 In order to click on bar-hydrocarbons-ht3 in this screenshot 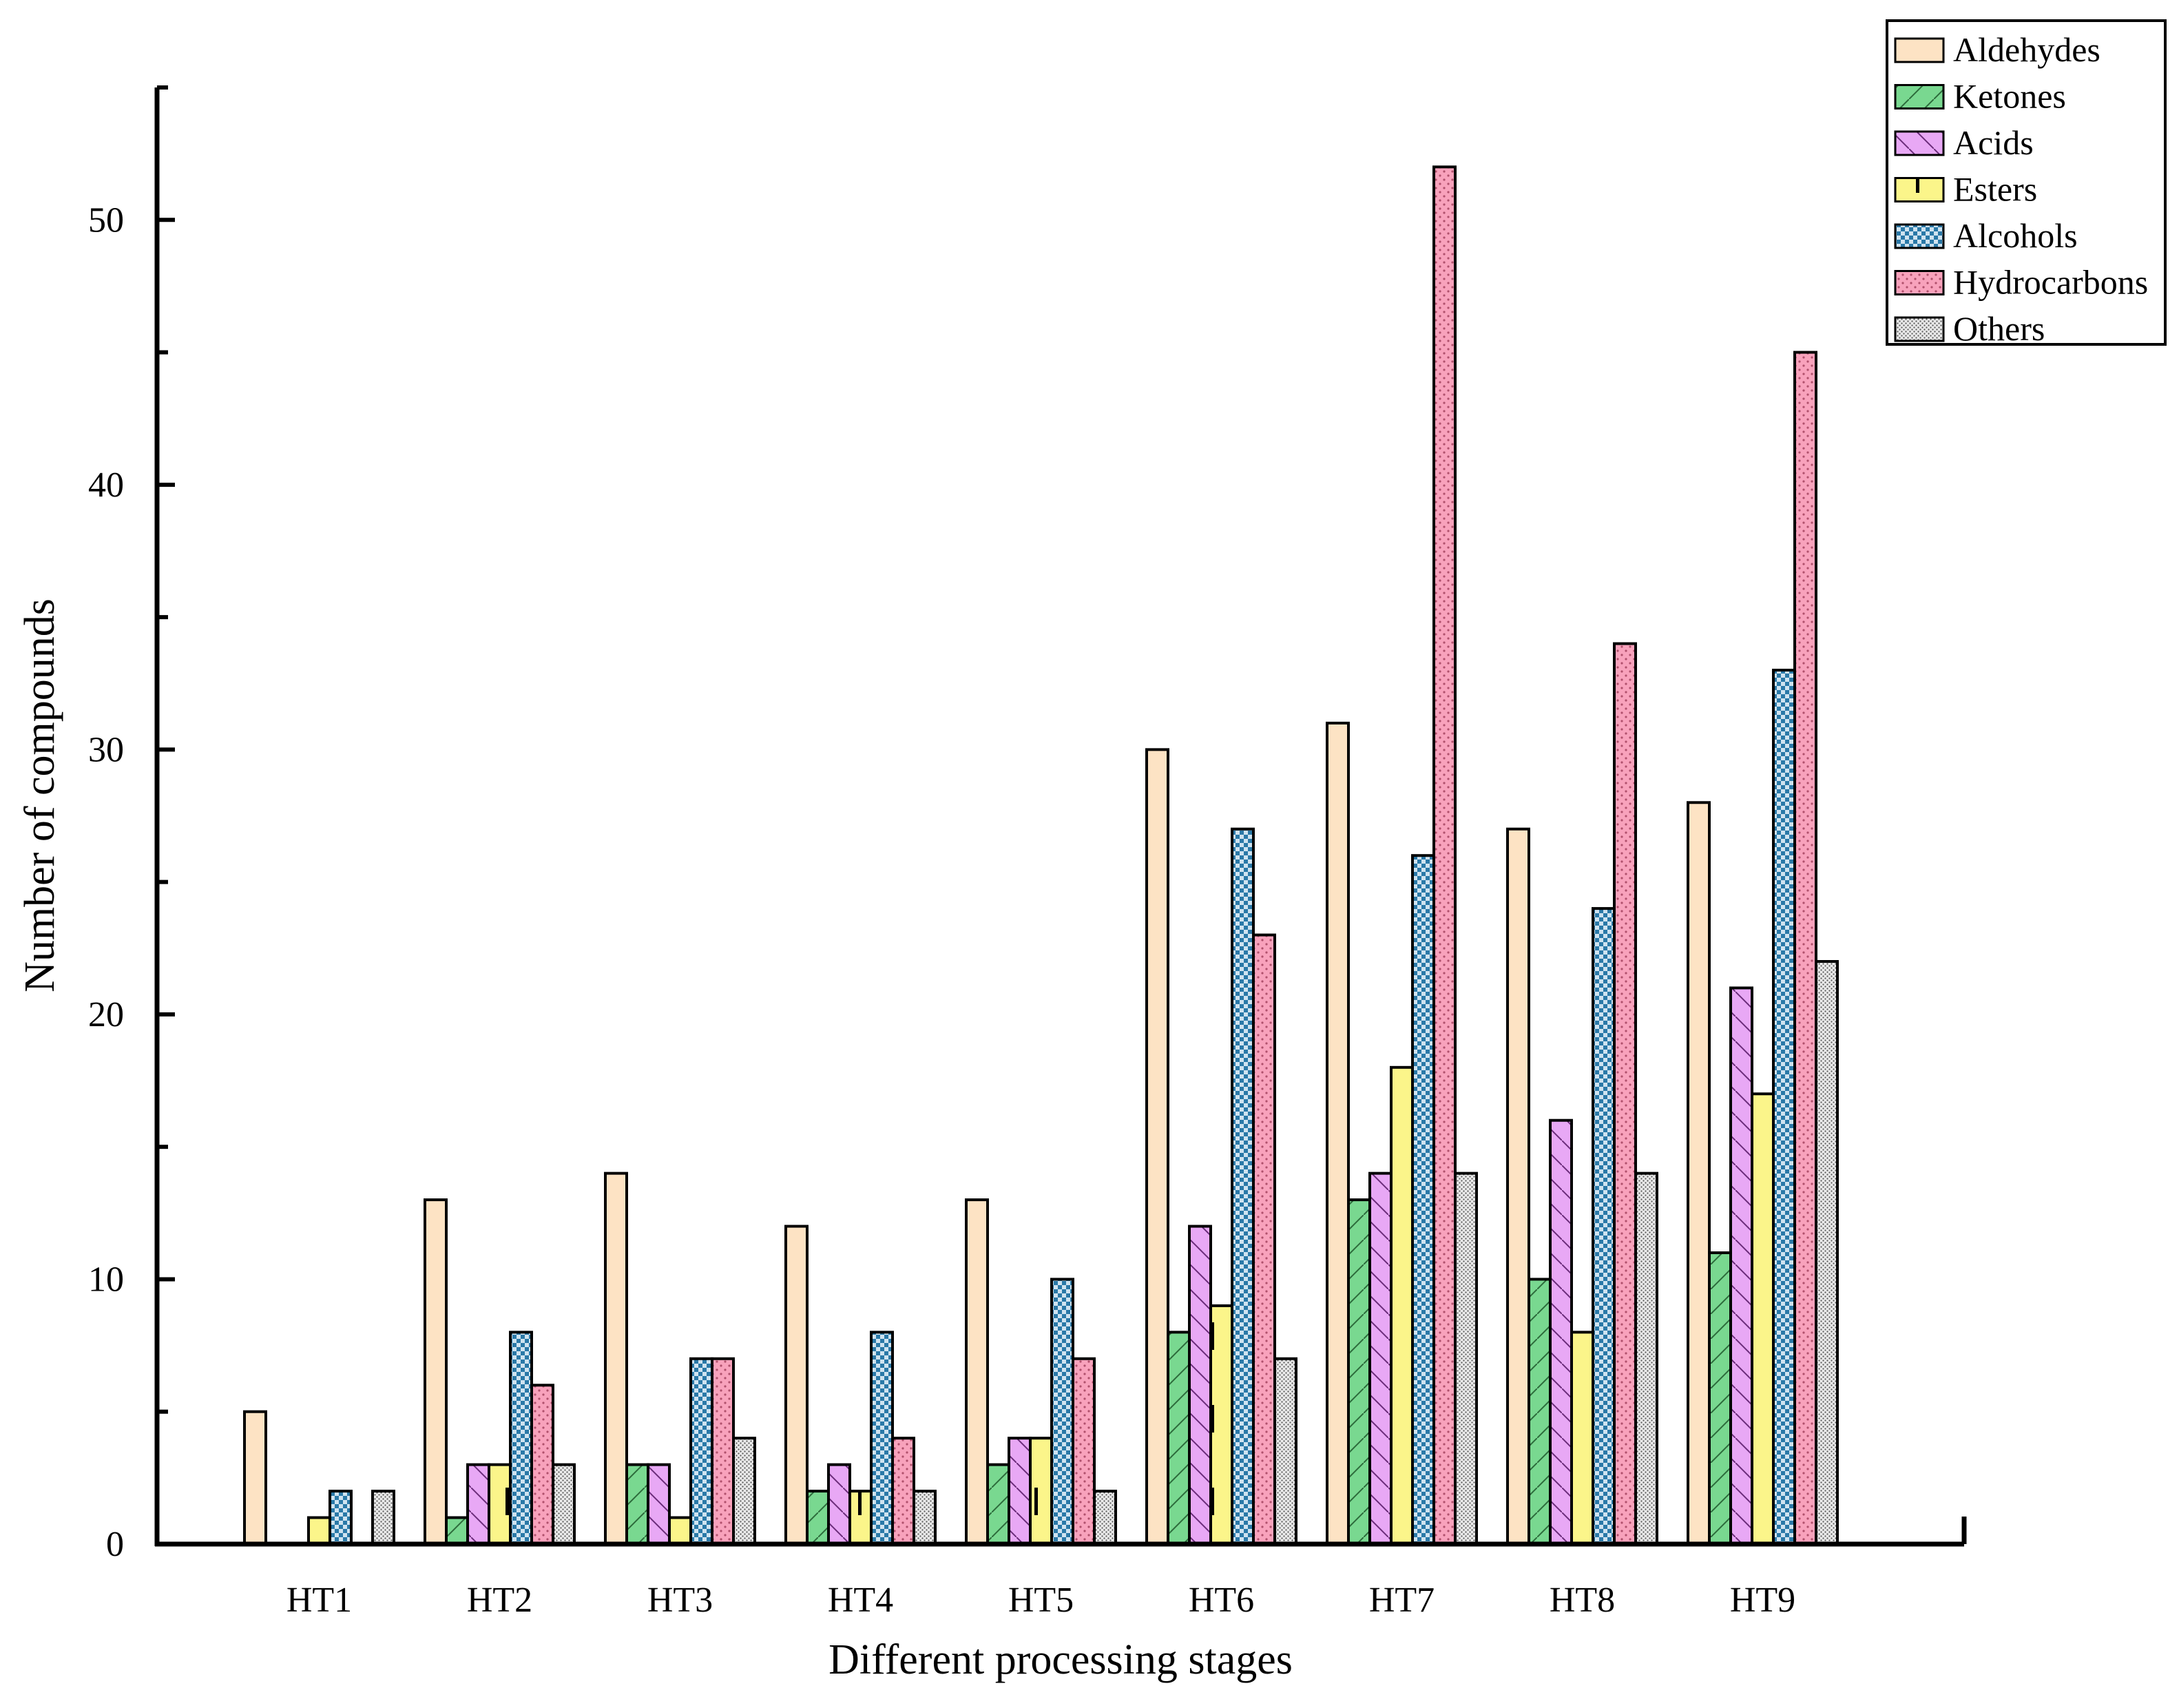, I will do `click(723, 1452)`.